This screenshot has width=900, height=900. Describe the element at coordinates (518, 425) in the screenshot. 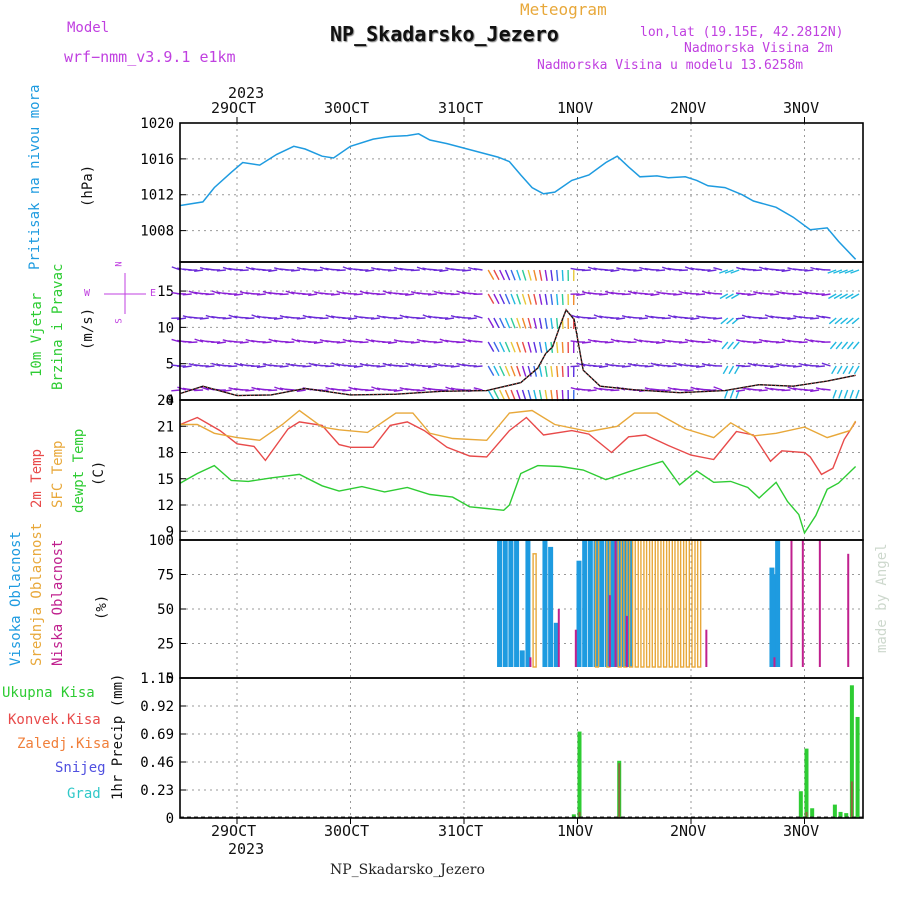

I see `sfc-temp-series-line` at that location.